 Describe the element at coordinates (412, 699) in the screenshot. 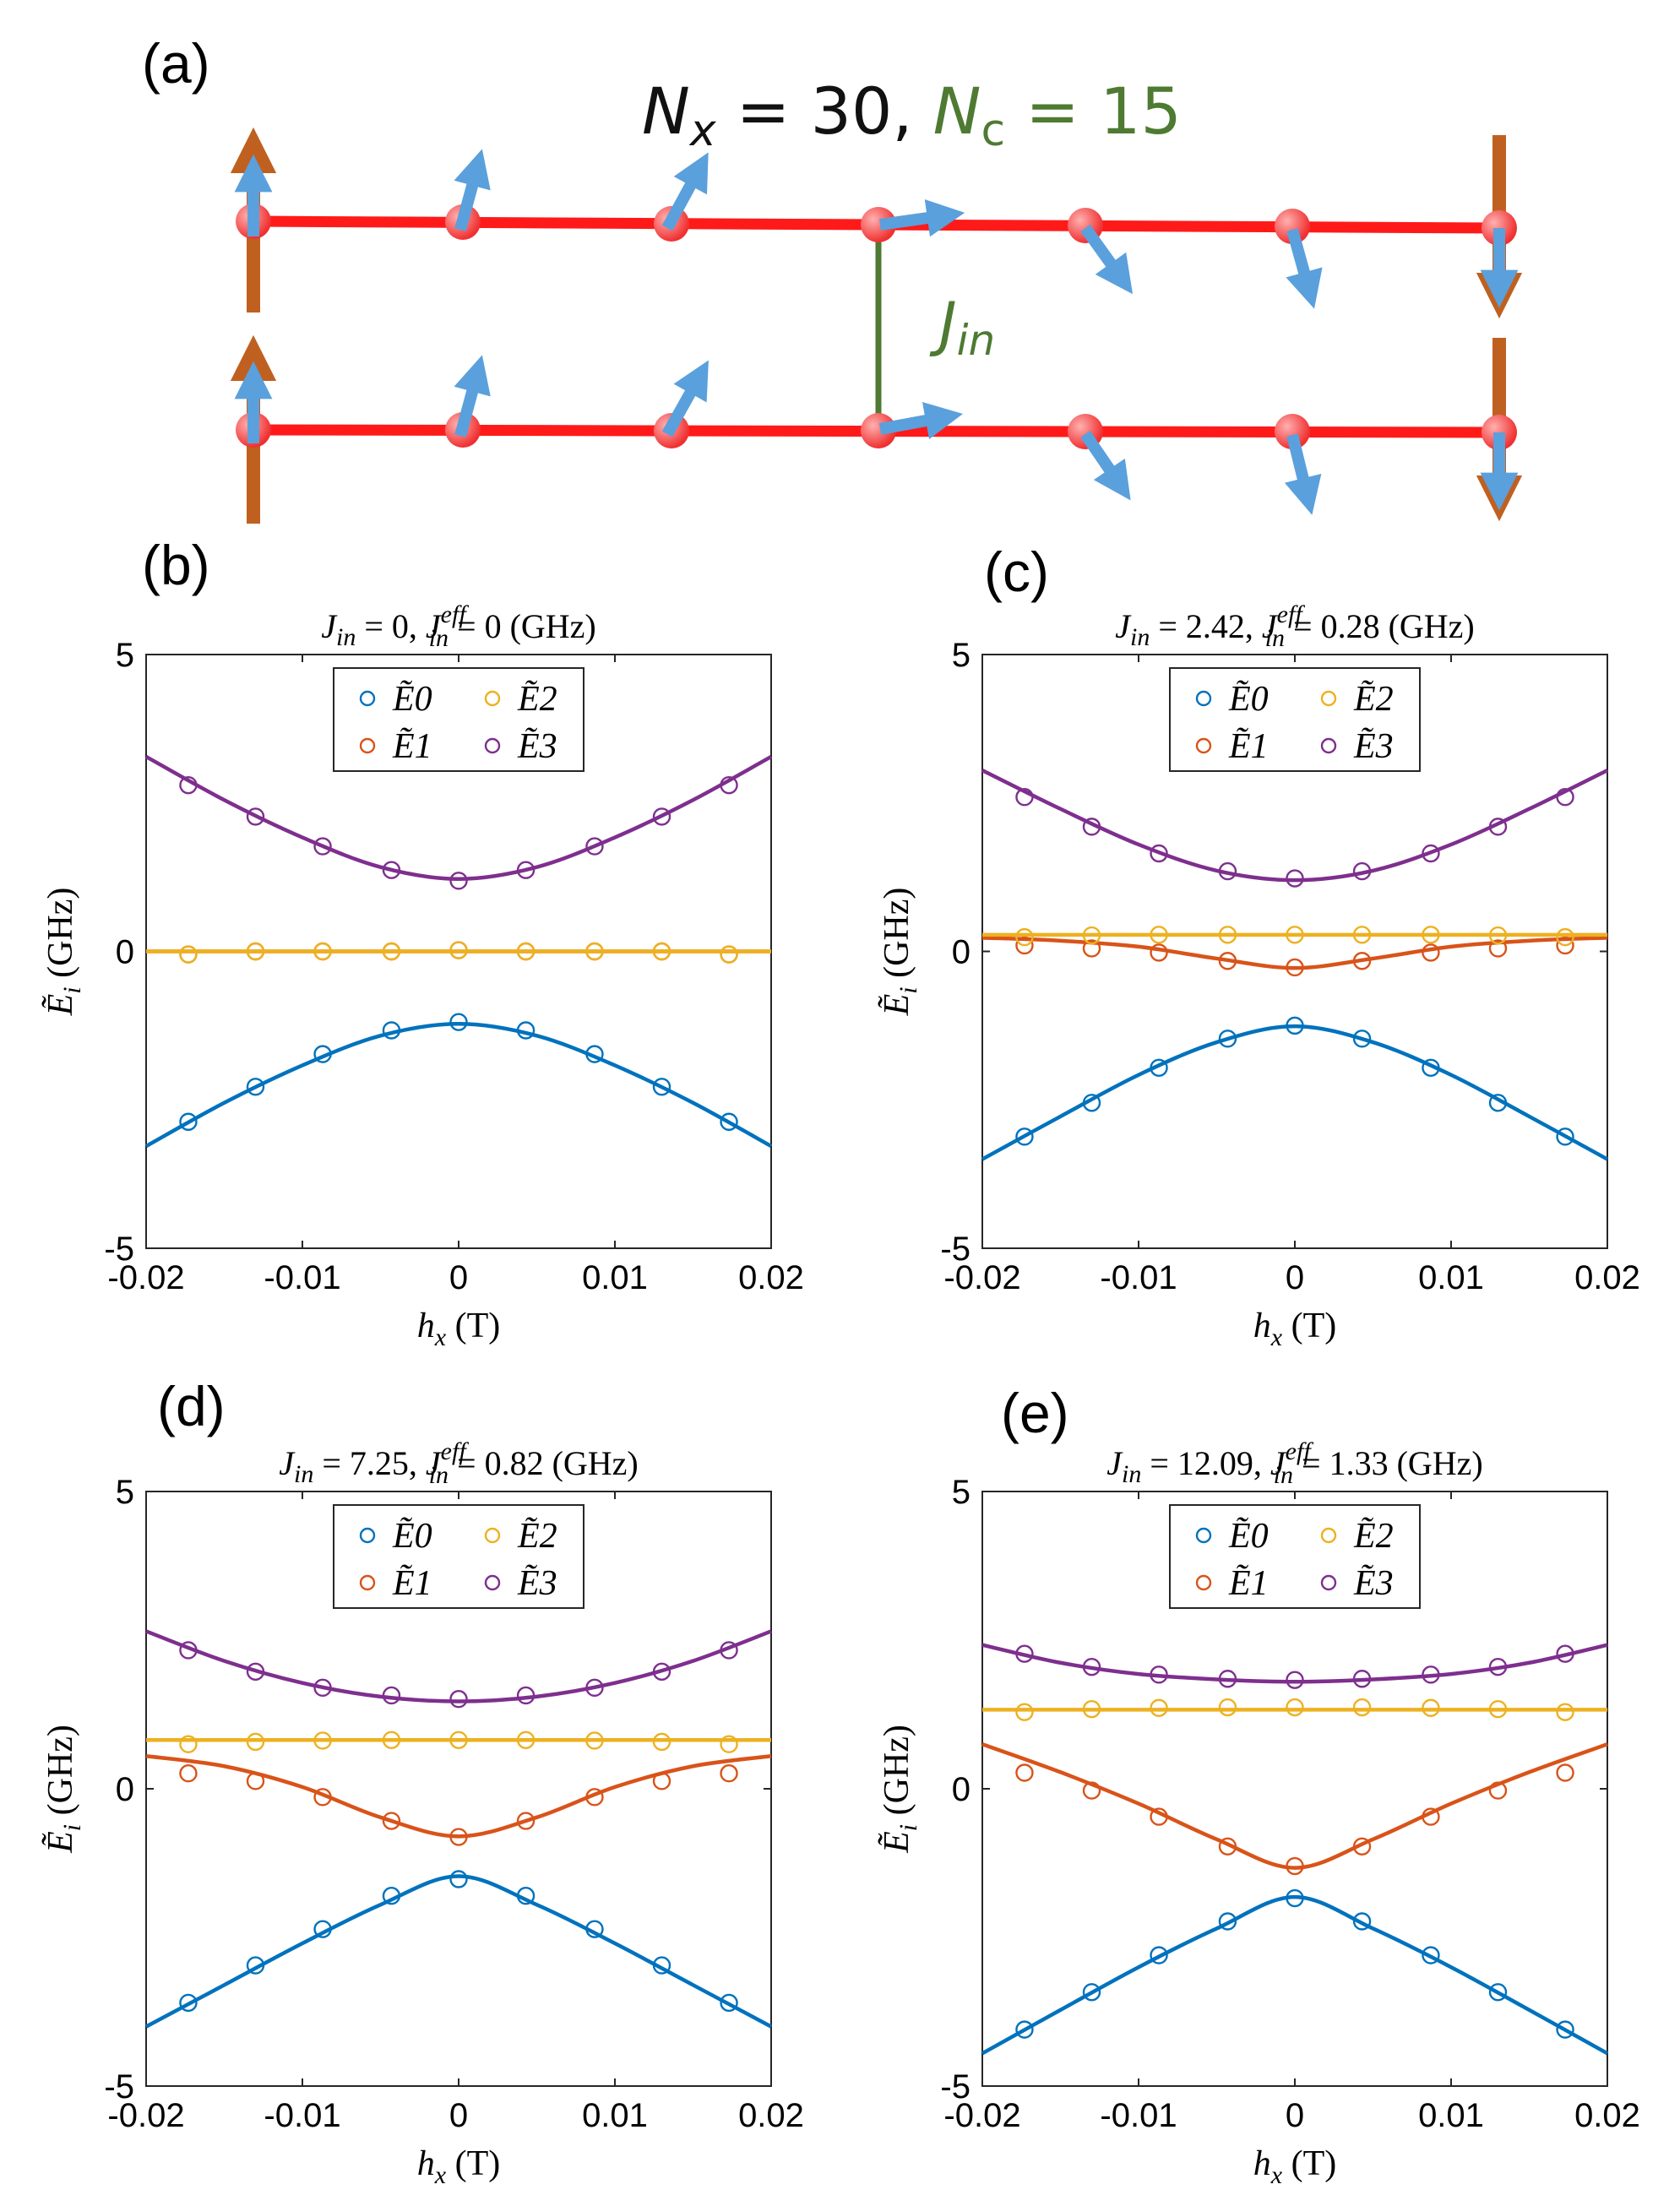

I see `legend-entry: Ẽ0` at that location.